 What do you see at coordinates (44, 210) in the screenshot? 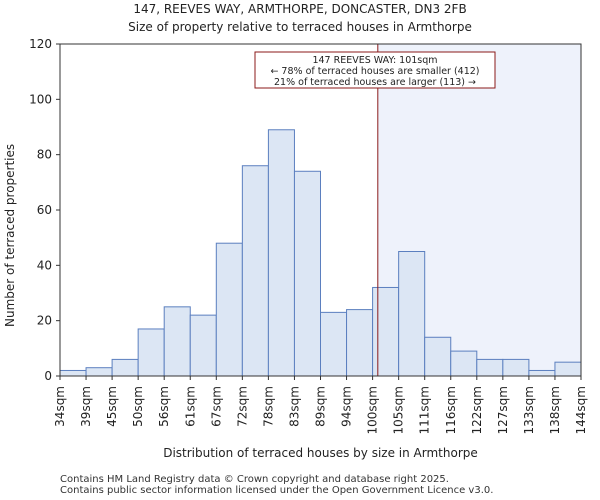
I see `y-tick-label-60: 60` at bounding box center [44, 210].